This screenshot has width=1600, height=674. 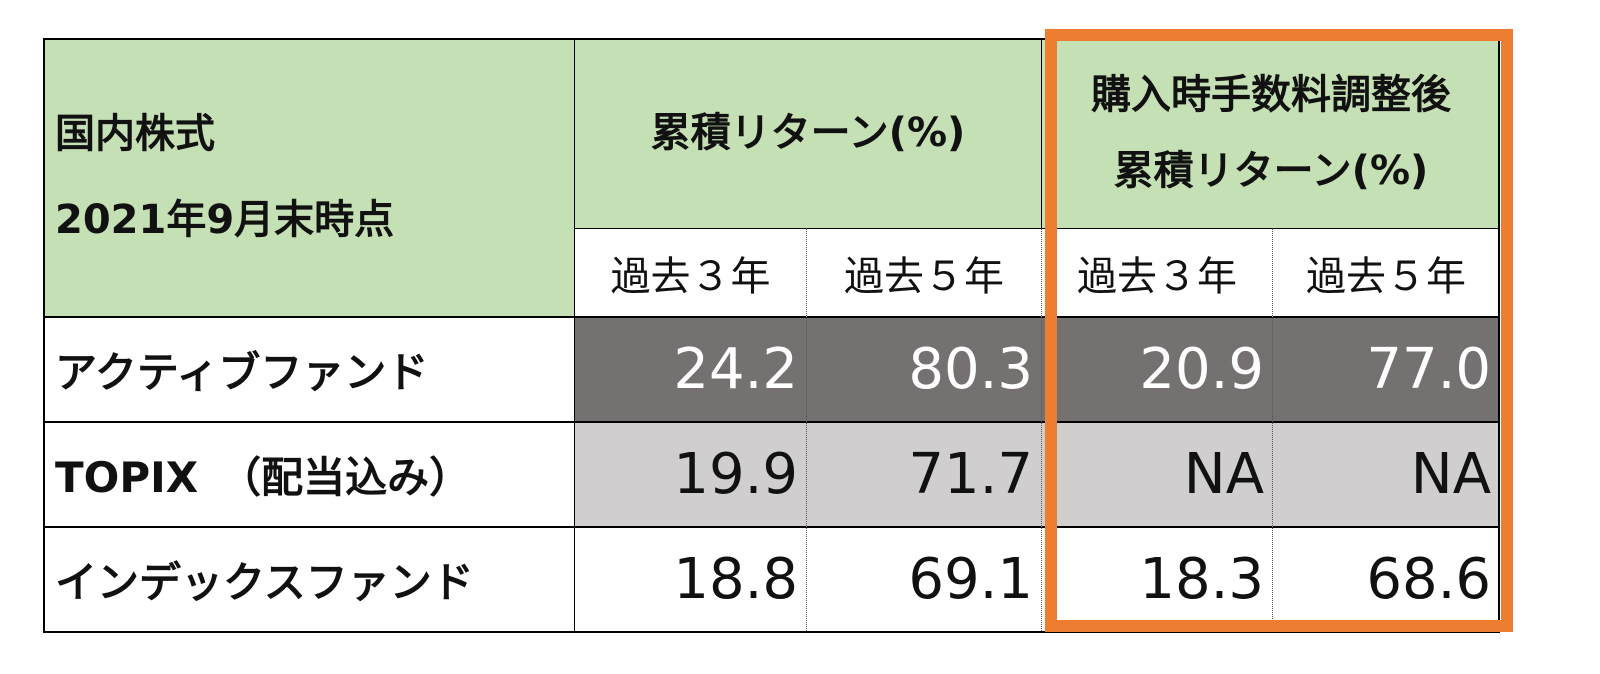 I want to click on corner-text: 国内株式, so click(x=135, y=134).